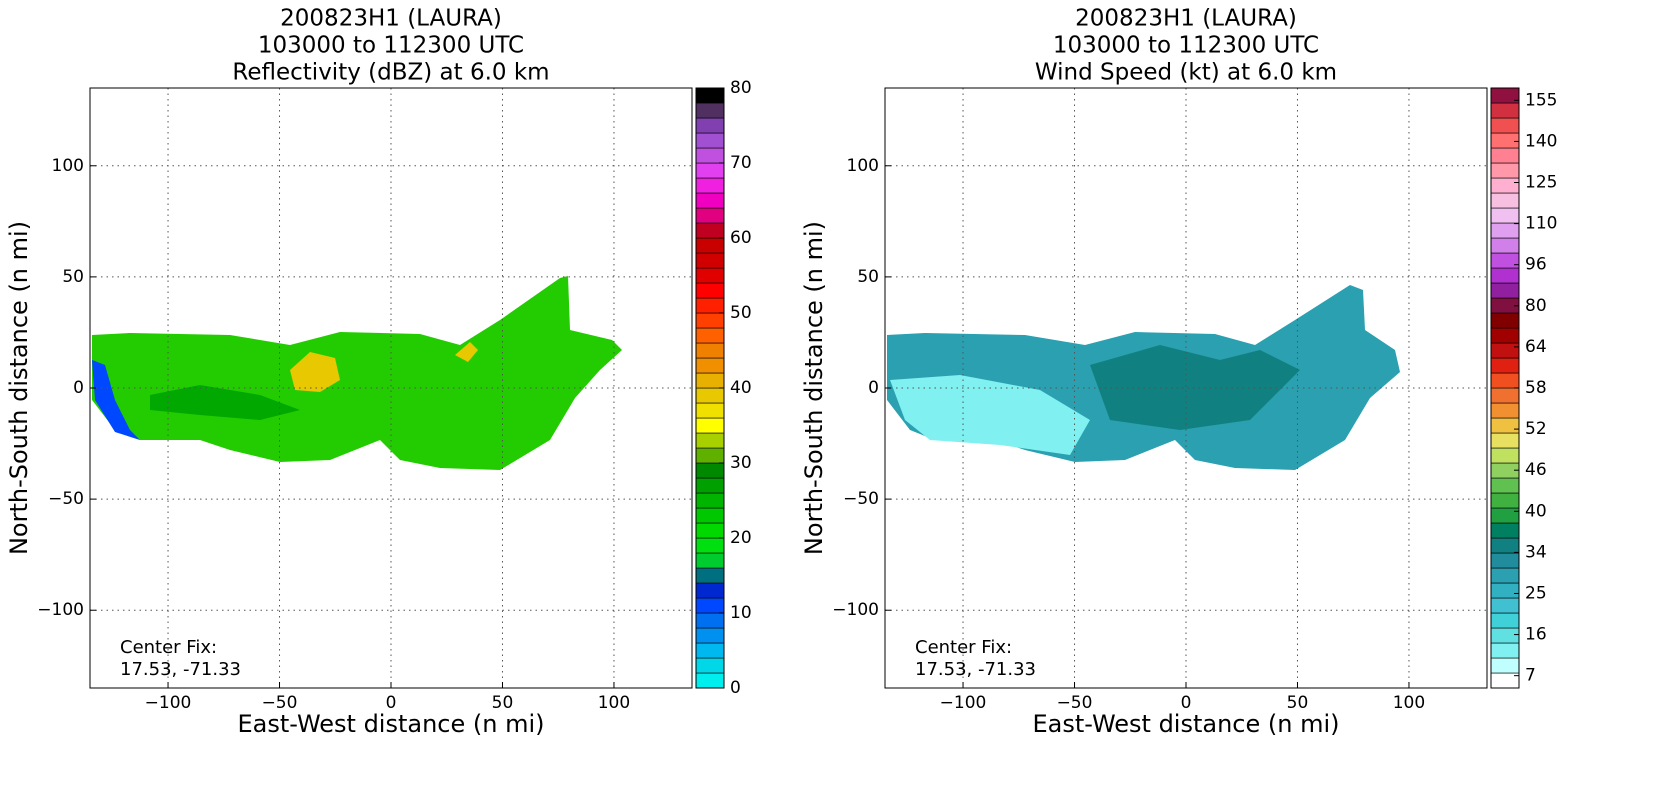 The height and width of the screenshot is (787, 1654). I want to click on y-tick-label: −100, so click(855, 610).